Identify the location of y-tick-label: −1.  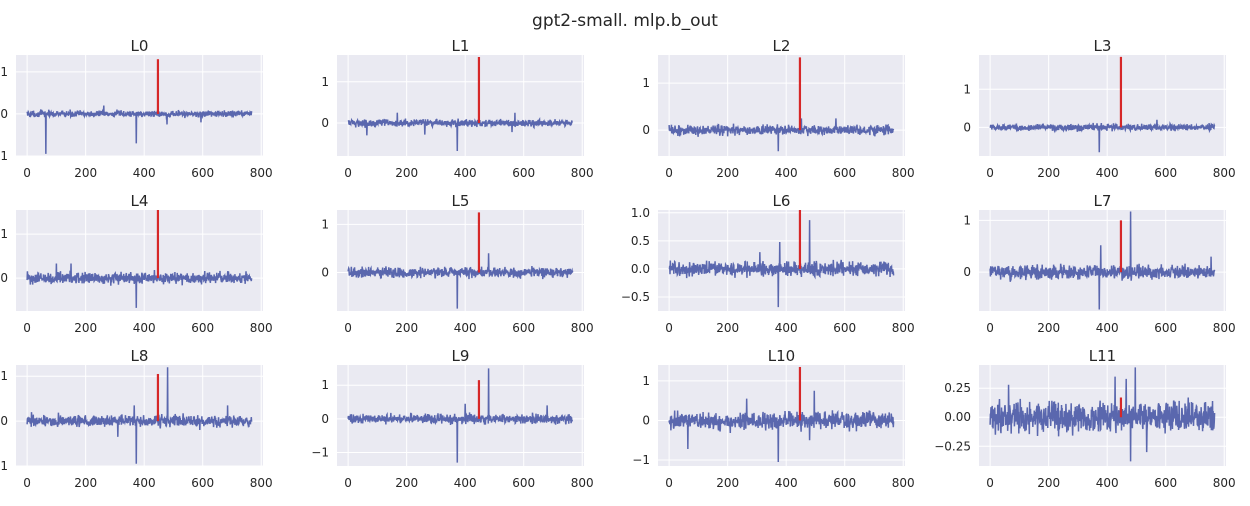
(320, 453).